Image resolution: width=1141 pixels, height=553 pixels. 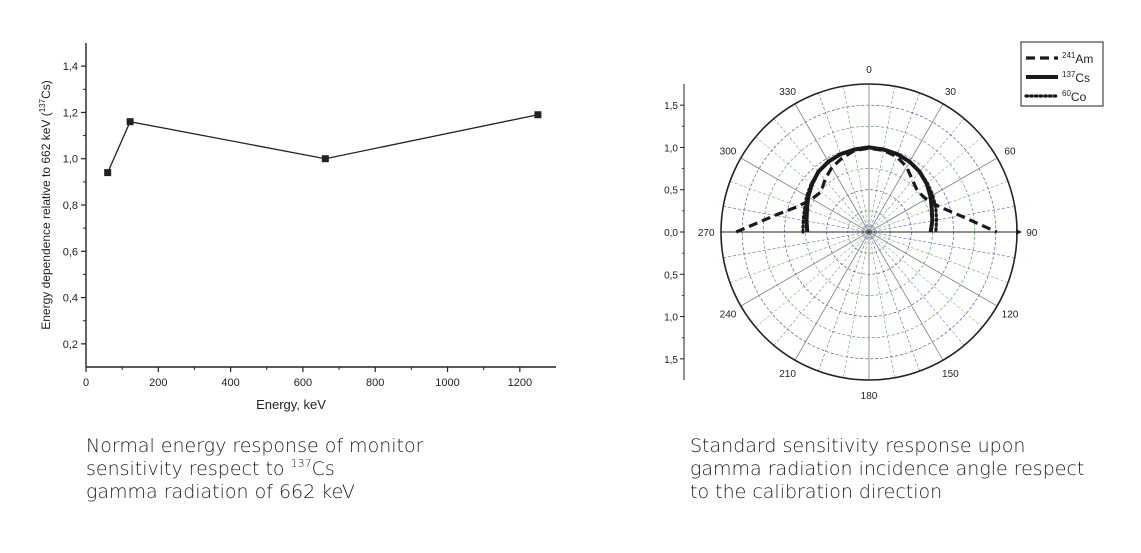 I want to click on polar-angle-label: 210, so click(x=787, y=374).